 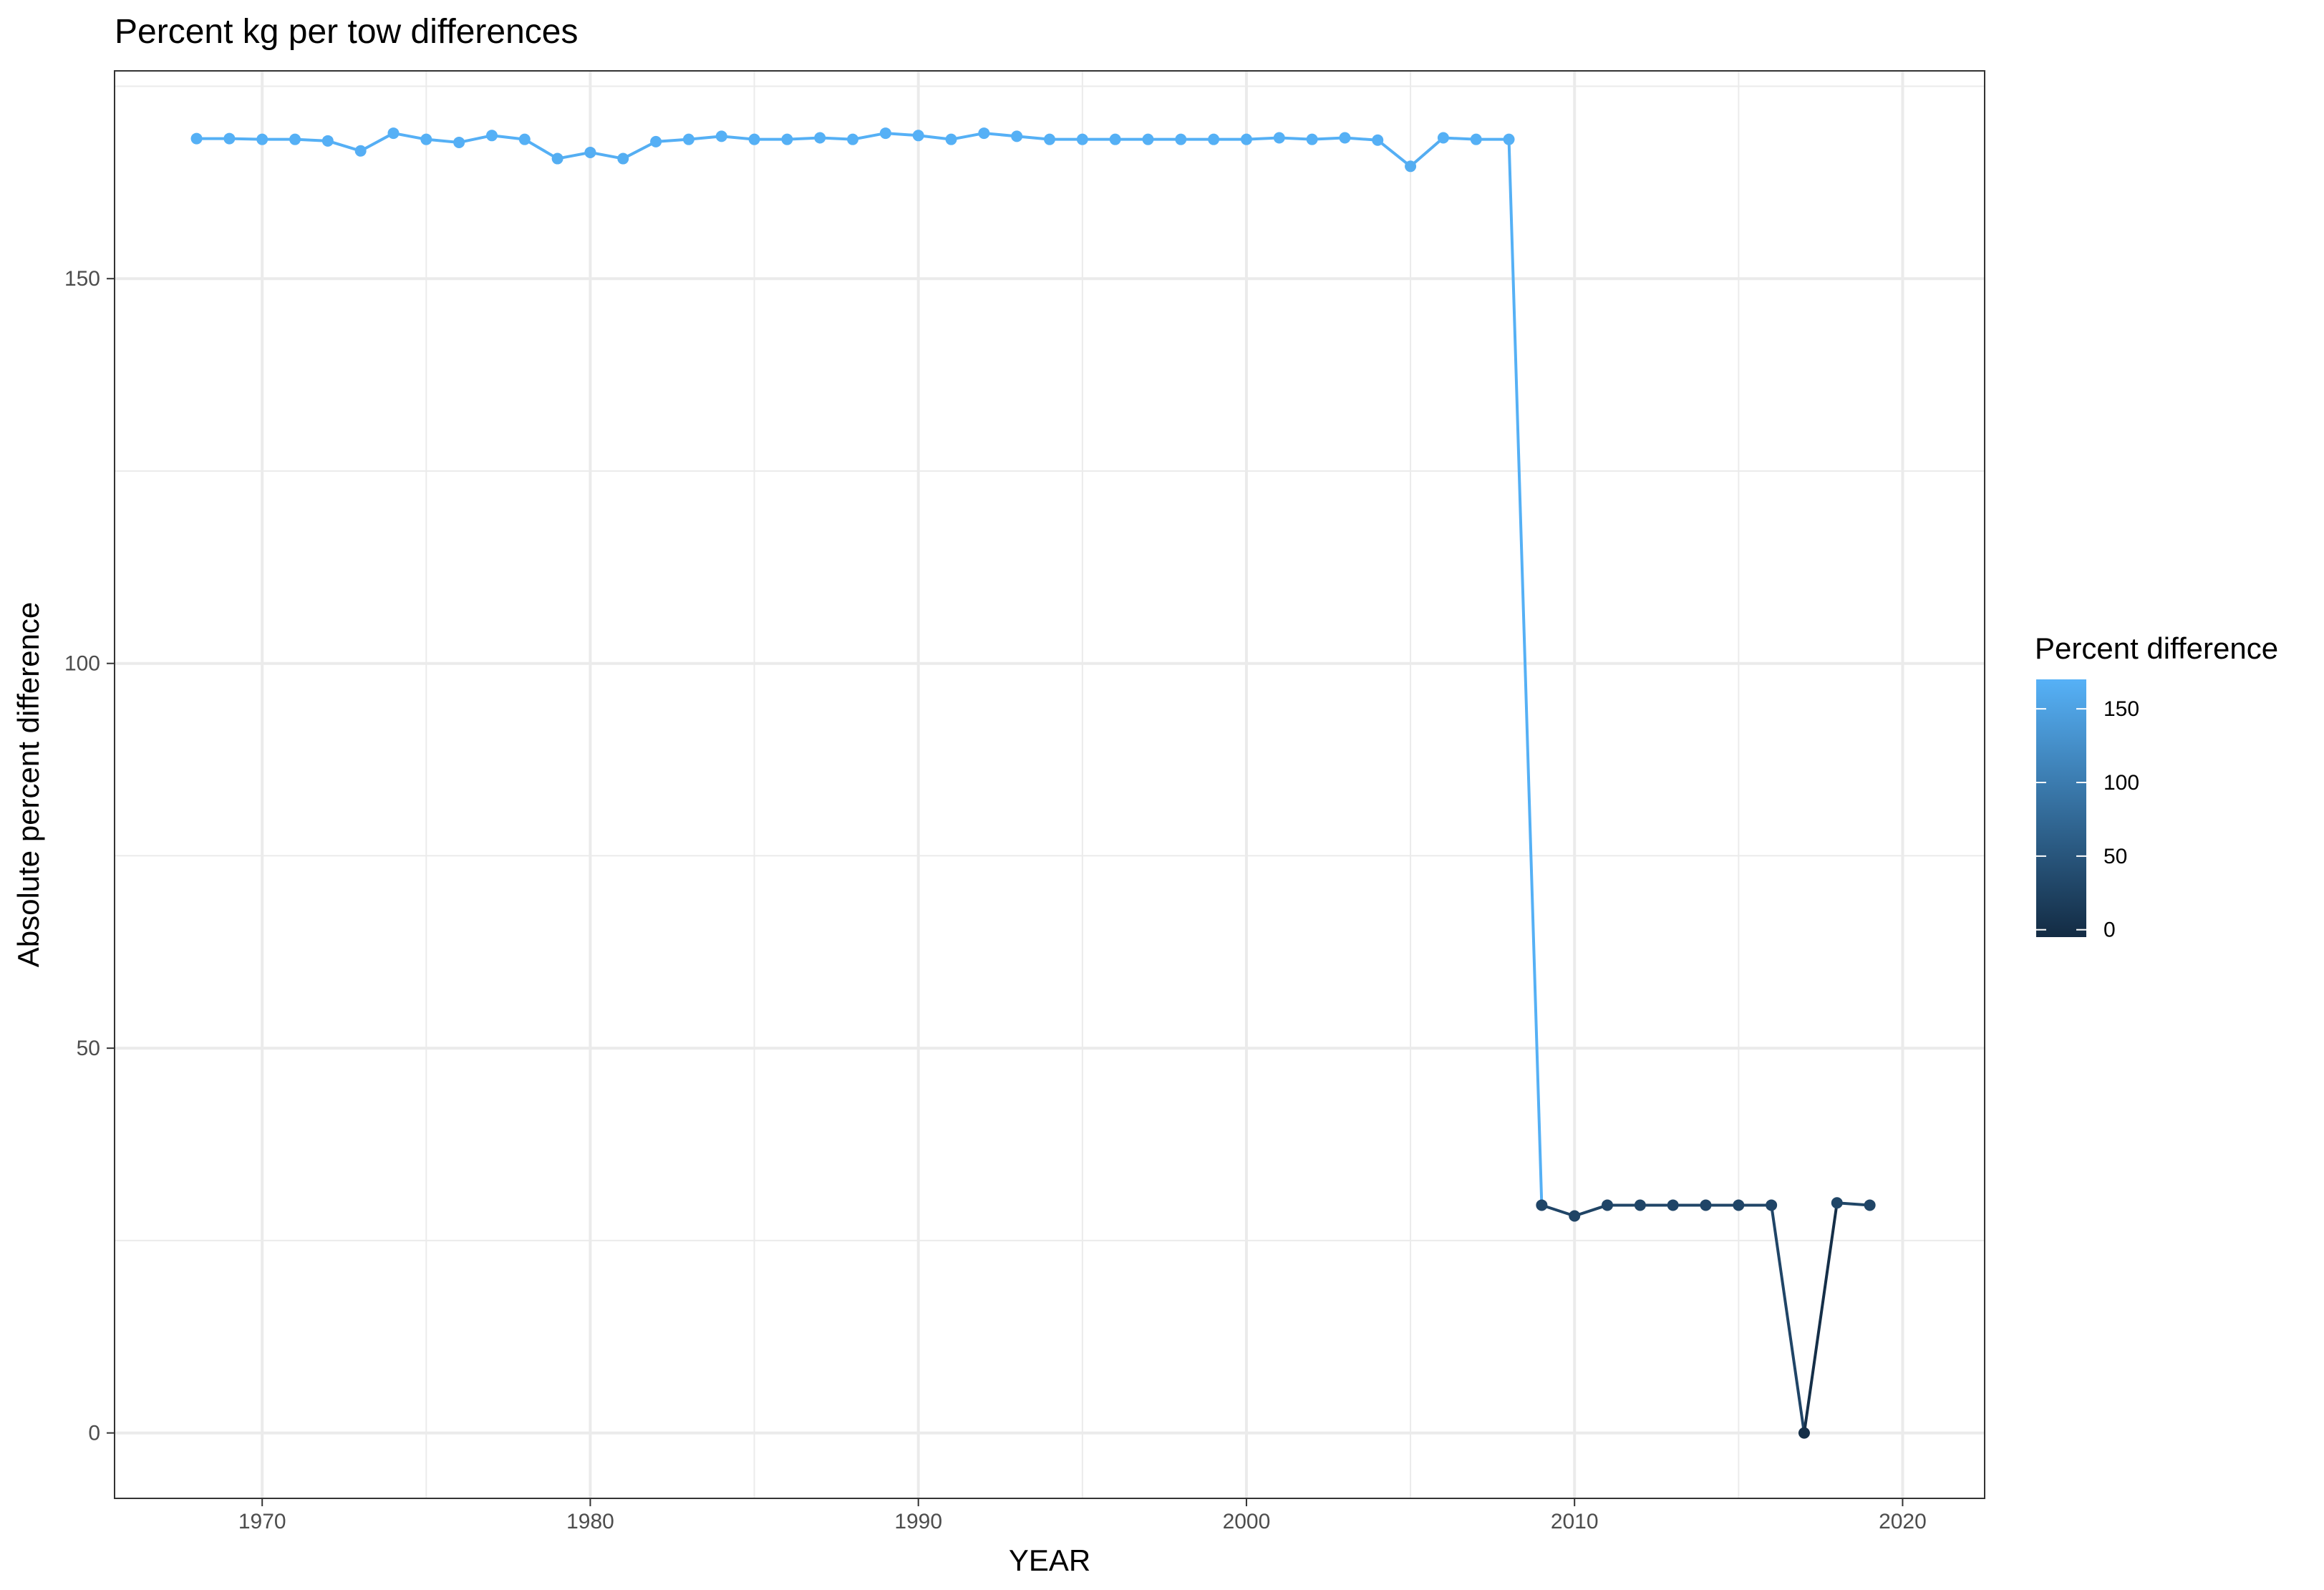 I want to click on y-axis-title: Absolute percent difference, so click(x=28, y=785).